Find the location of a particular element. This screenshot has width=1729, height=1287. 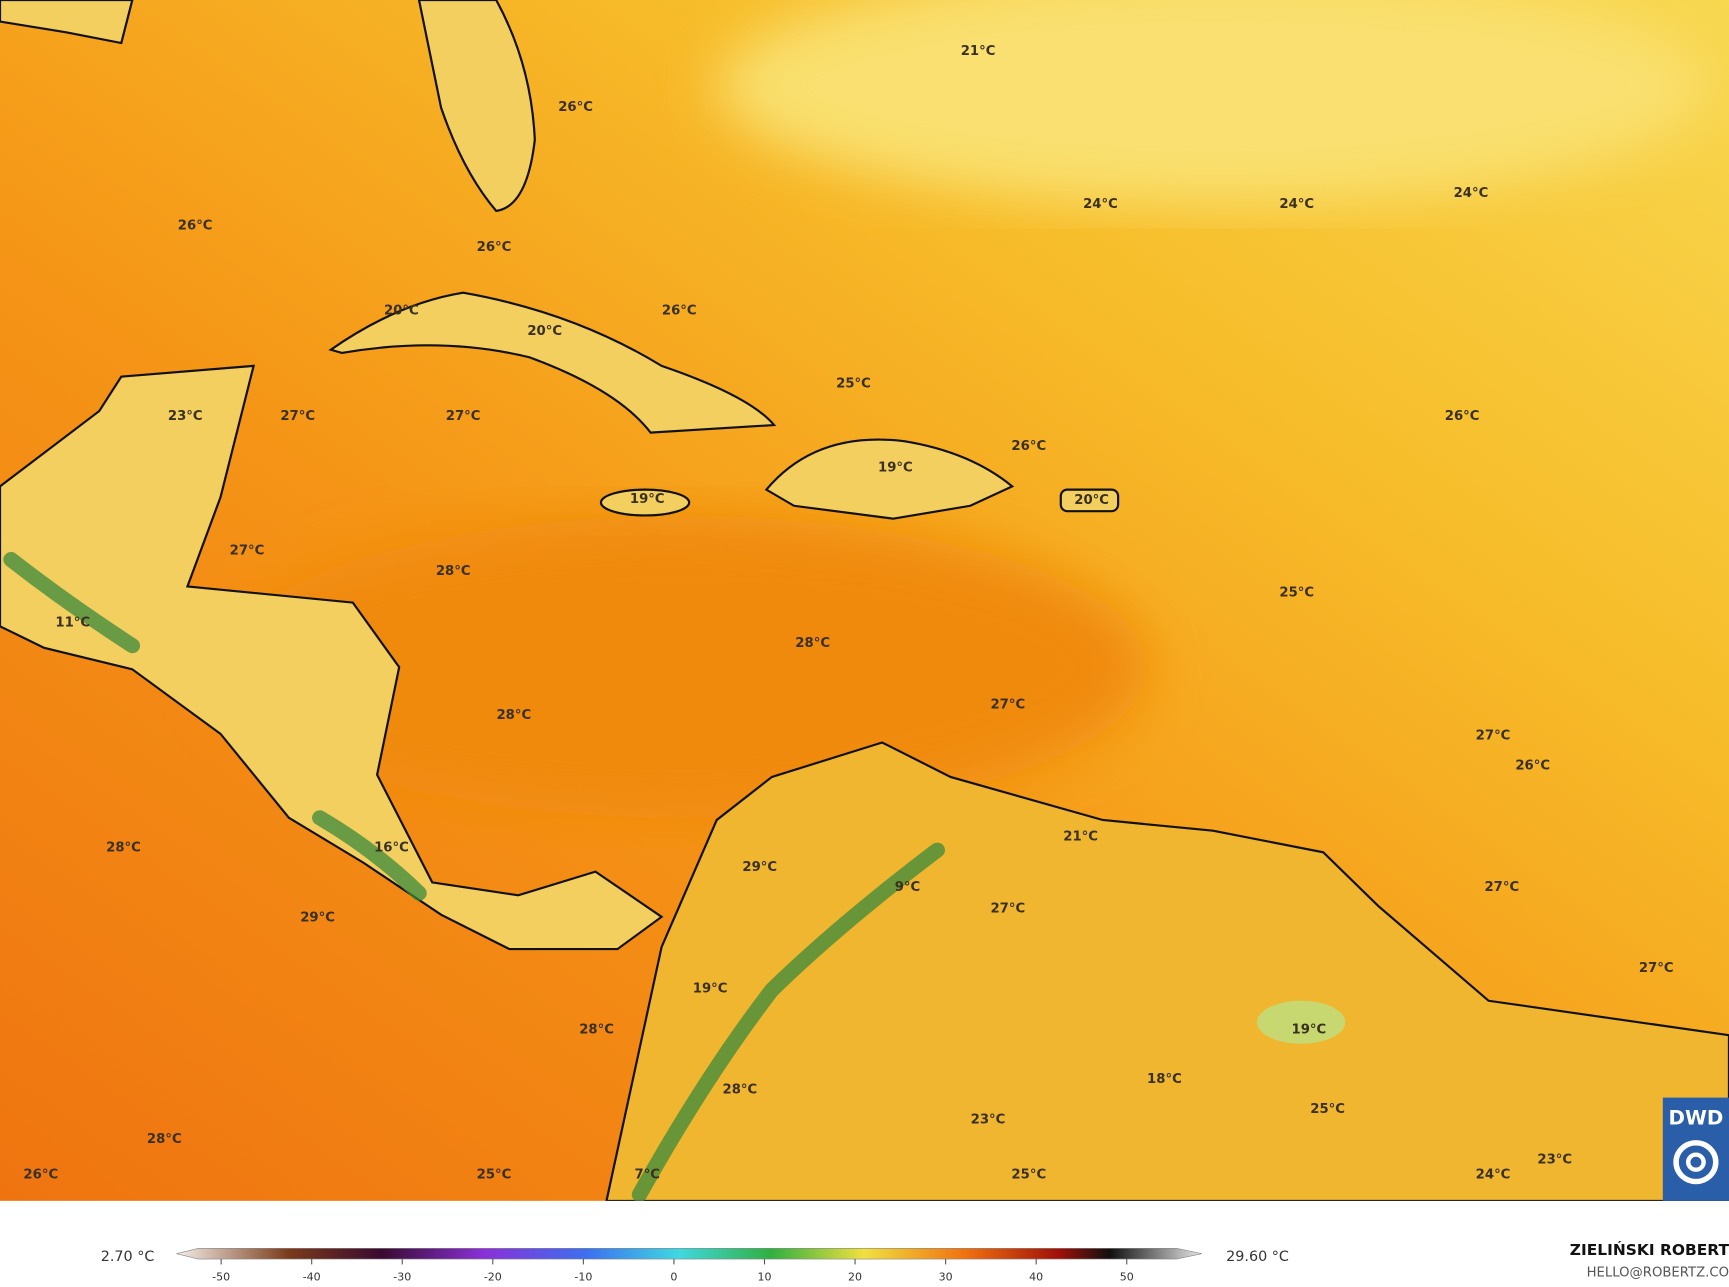

email: HELLO@ROBERTZ.CO is located at coordinates (1658, 1273).